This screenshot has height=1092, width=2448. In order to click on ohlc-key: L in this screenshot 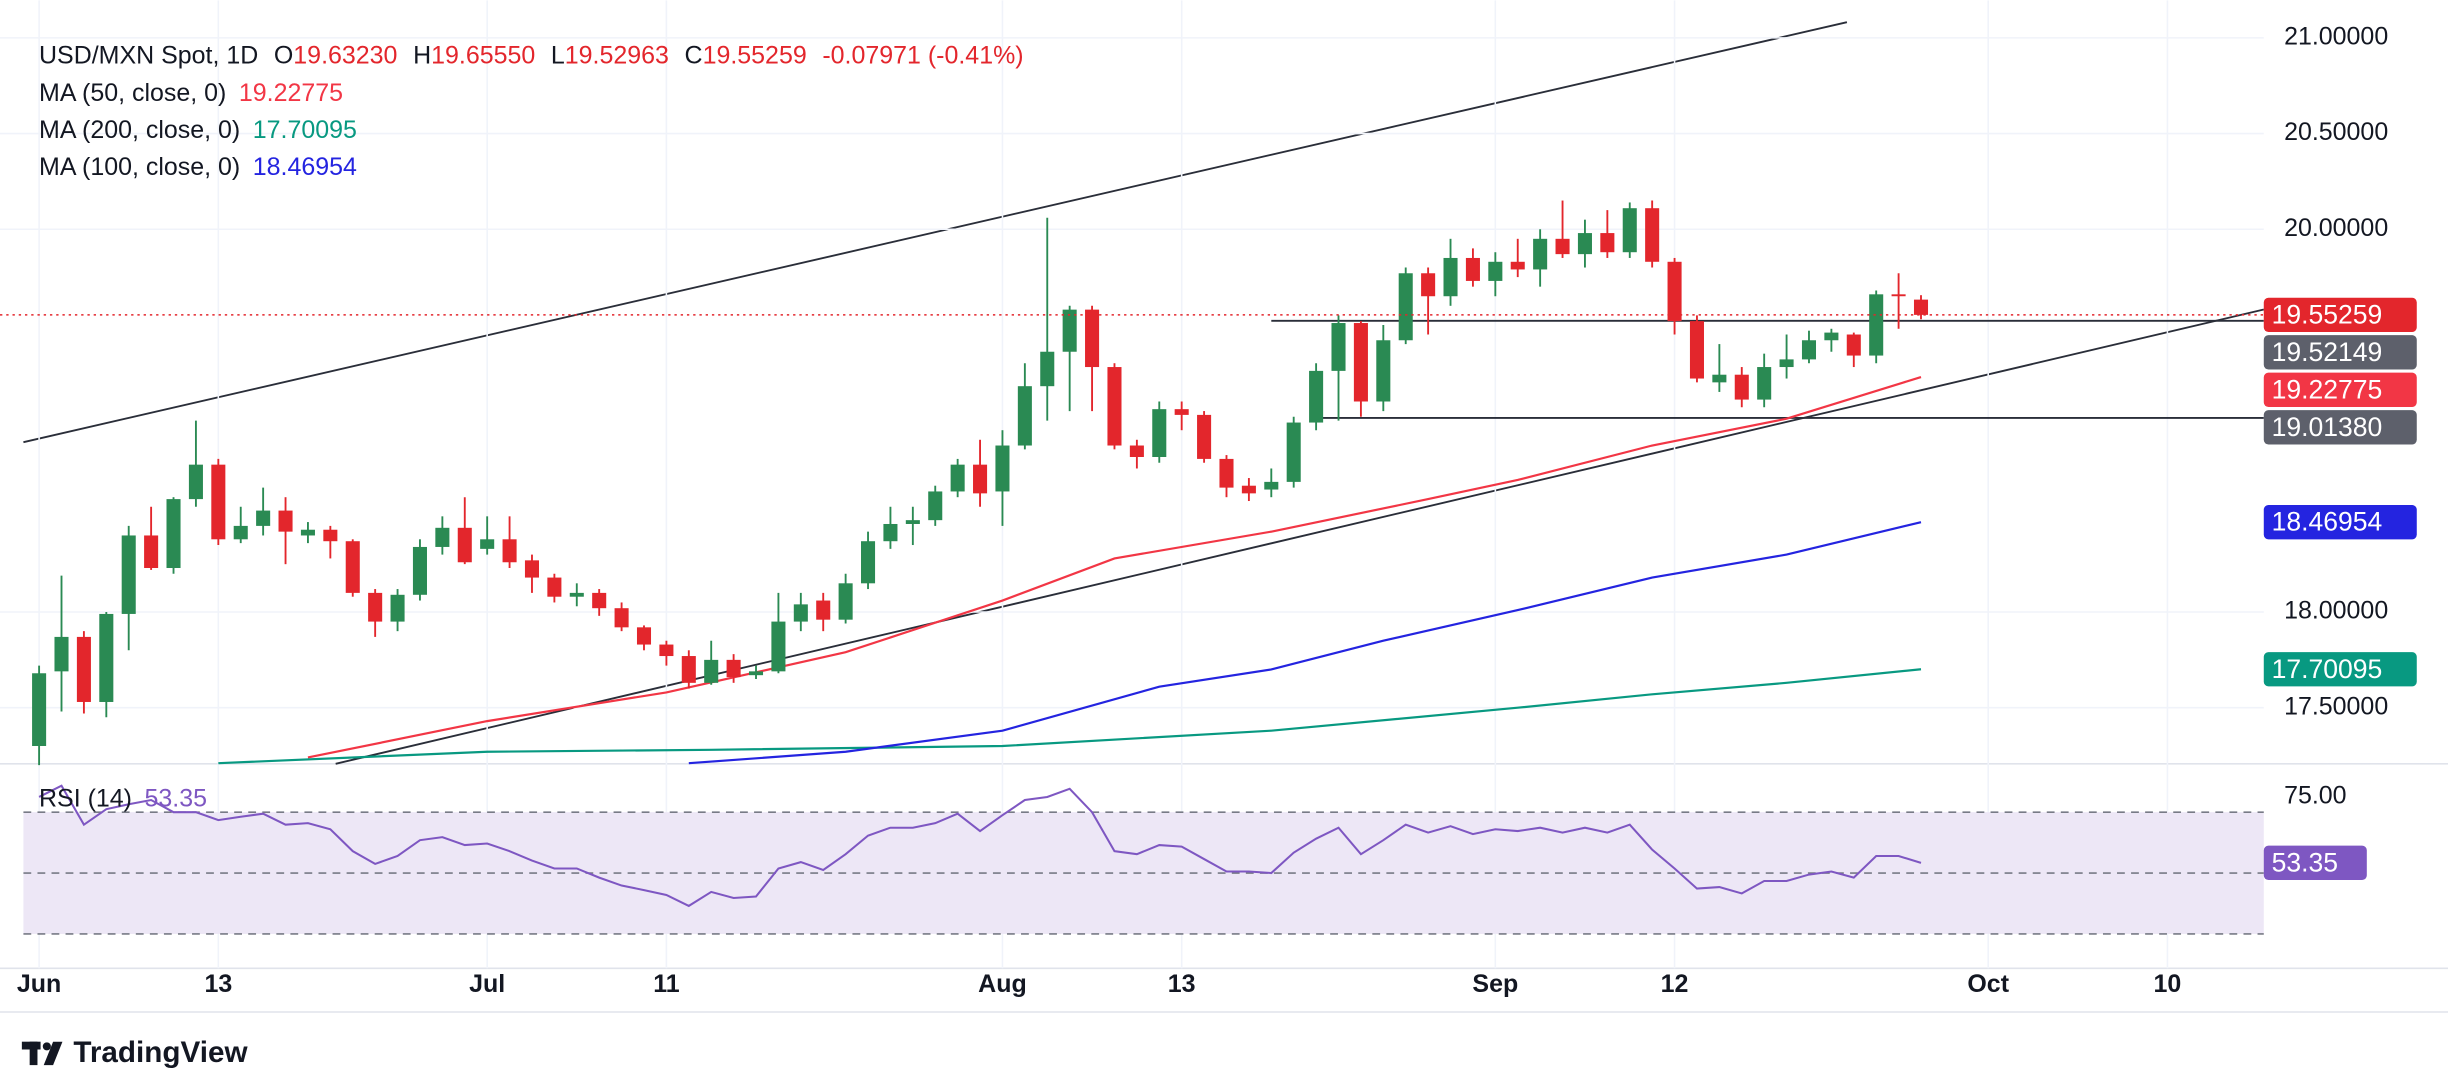, I will do `click(558, 55)`.